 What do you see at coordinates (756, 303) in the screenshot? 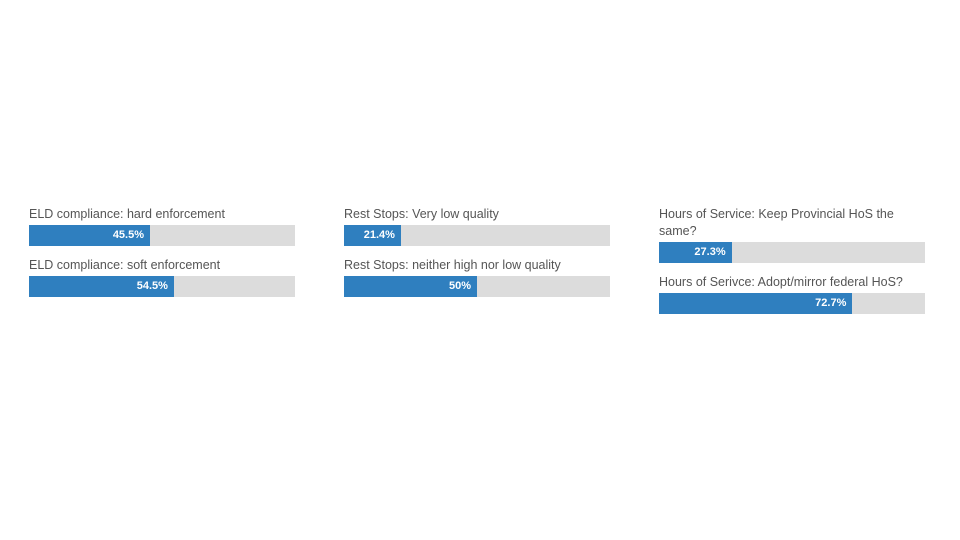
I see `bar-fill: 72.7%` at bounding box center [756, 303].